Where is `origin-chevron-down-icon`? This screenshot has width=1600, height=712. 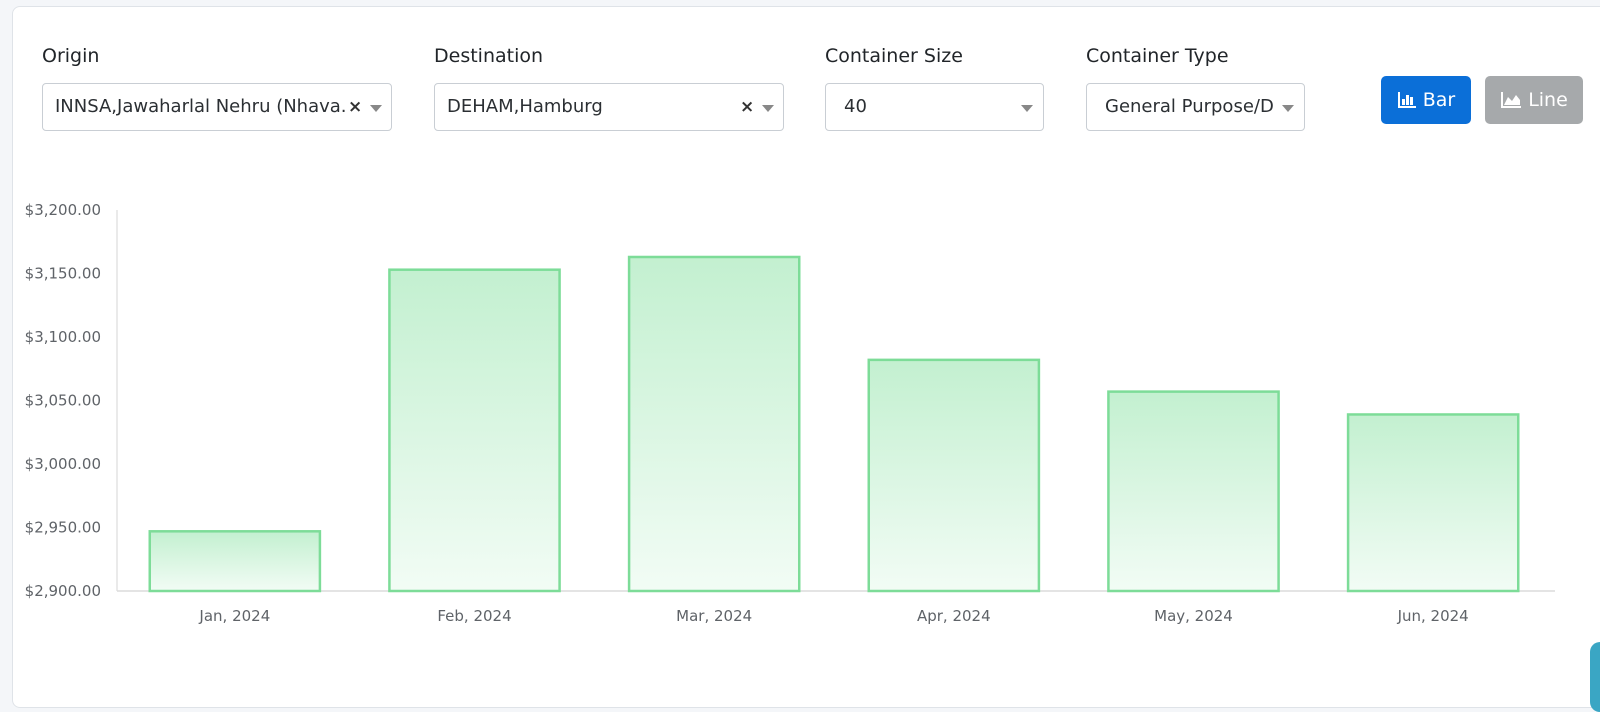 origin-chevron-down-icon is located at coordinates (376, 108).